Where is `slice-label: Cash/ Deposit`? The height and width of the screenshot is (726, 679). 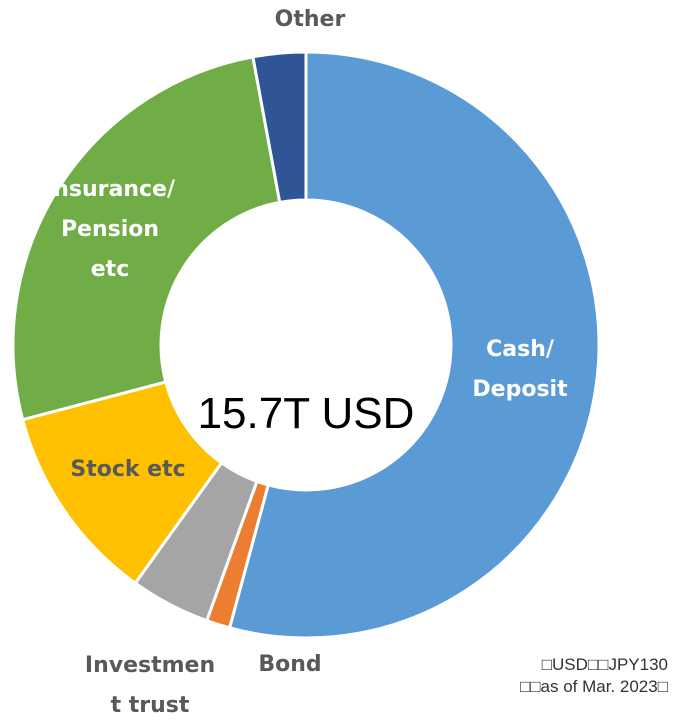
slice-label: Cash/ Deposit is located at coordinates (520, 369).